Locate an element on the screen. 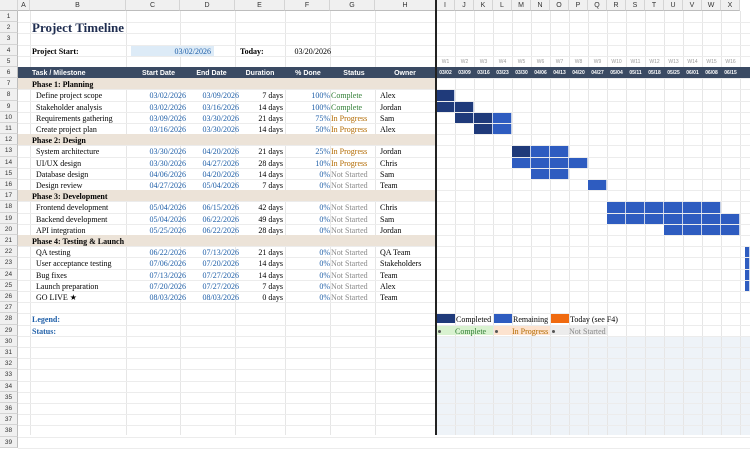  row-header: 36 is located at coordinates (9, 409).